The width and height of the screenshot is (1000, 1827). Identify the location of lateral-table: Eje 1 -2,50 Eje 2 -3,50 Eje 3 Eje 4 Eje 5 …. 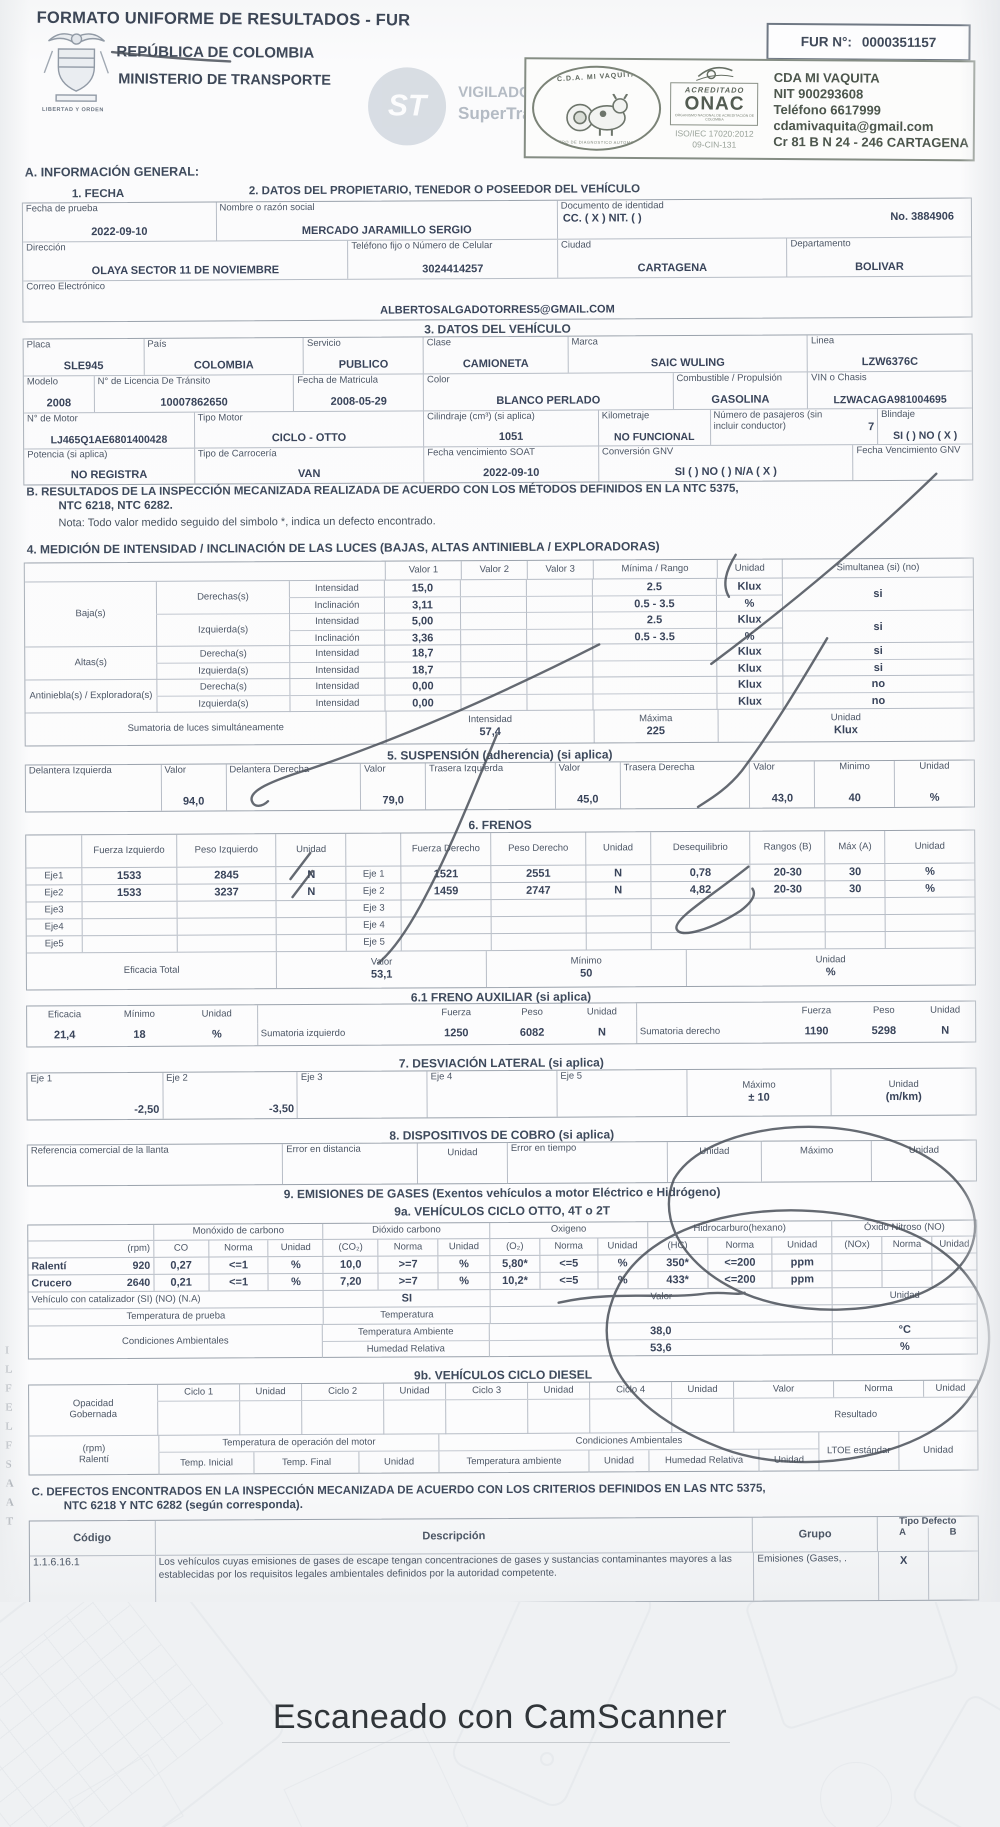
(501, 1094).